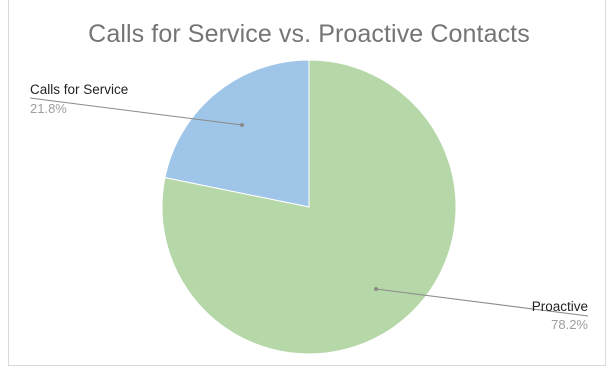 The width and height of the screenshot is (608, 373). I want to click on slice-percent-label: 78.2%, so click(569, 324).